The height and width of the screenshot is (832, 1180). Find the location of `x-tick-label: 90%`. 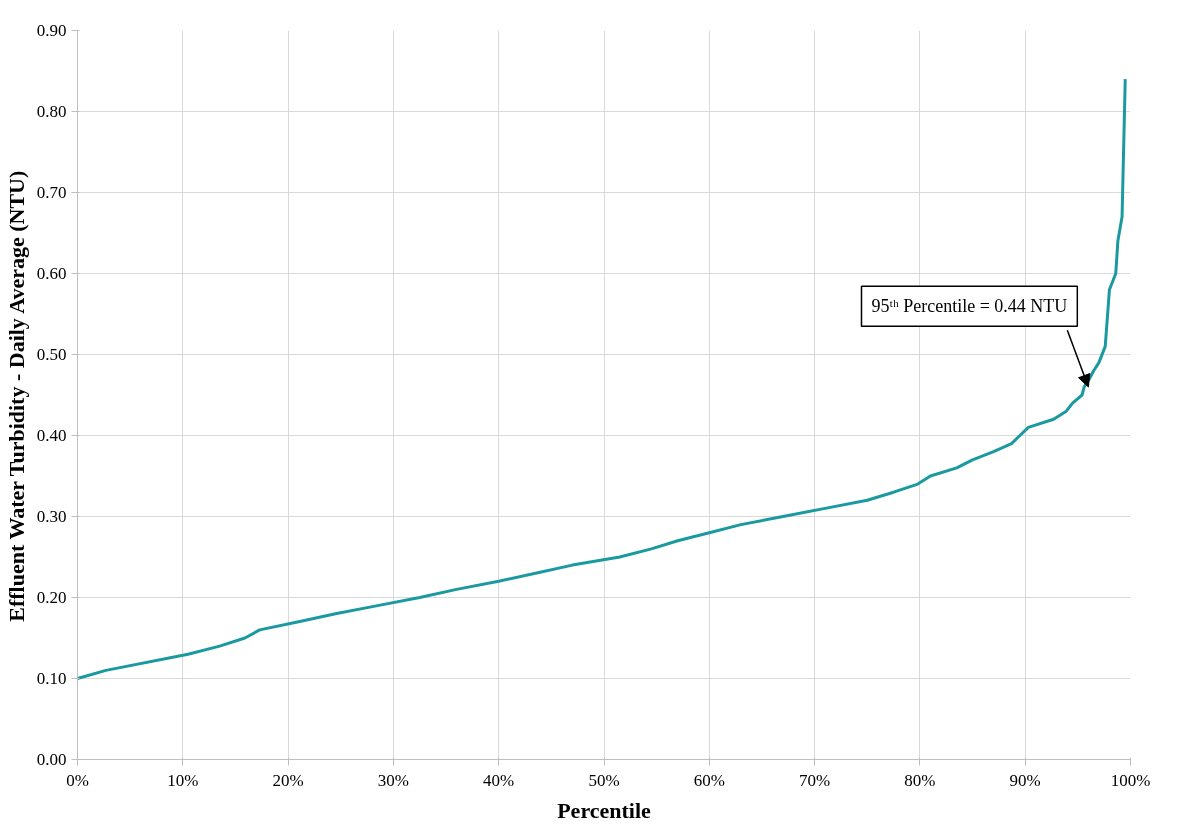

x-tick-label: 90% is located at coordinates (1025, 780).